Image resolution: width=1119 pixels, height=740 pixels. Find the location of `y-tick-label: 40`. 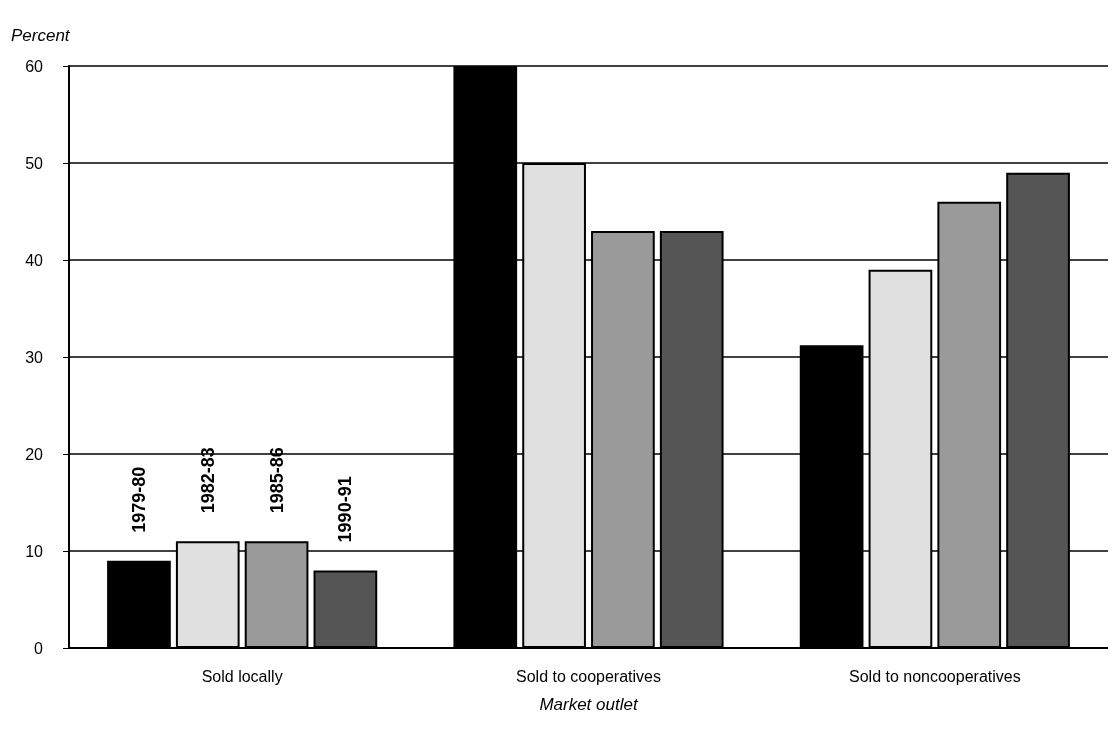

y-tick-label: 40 is located at coordinates (34, 260).